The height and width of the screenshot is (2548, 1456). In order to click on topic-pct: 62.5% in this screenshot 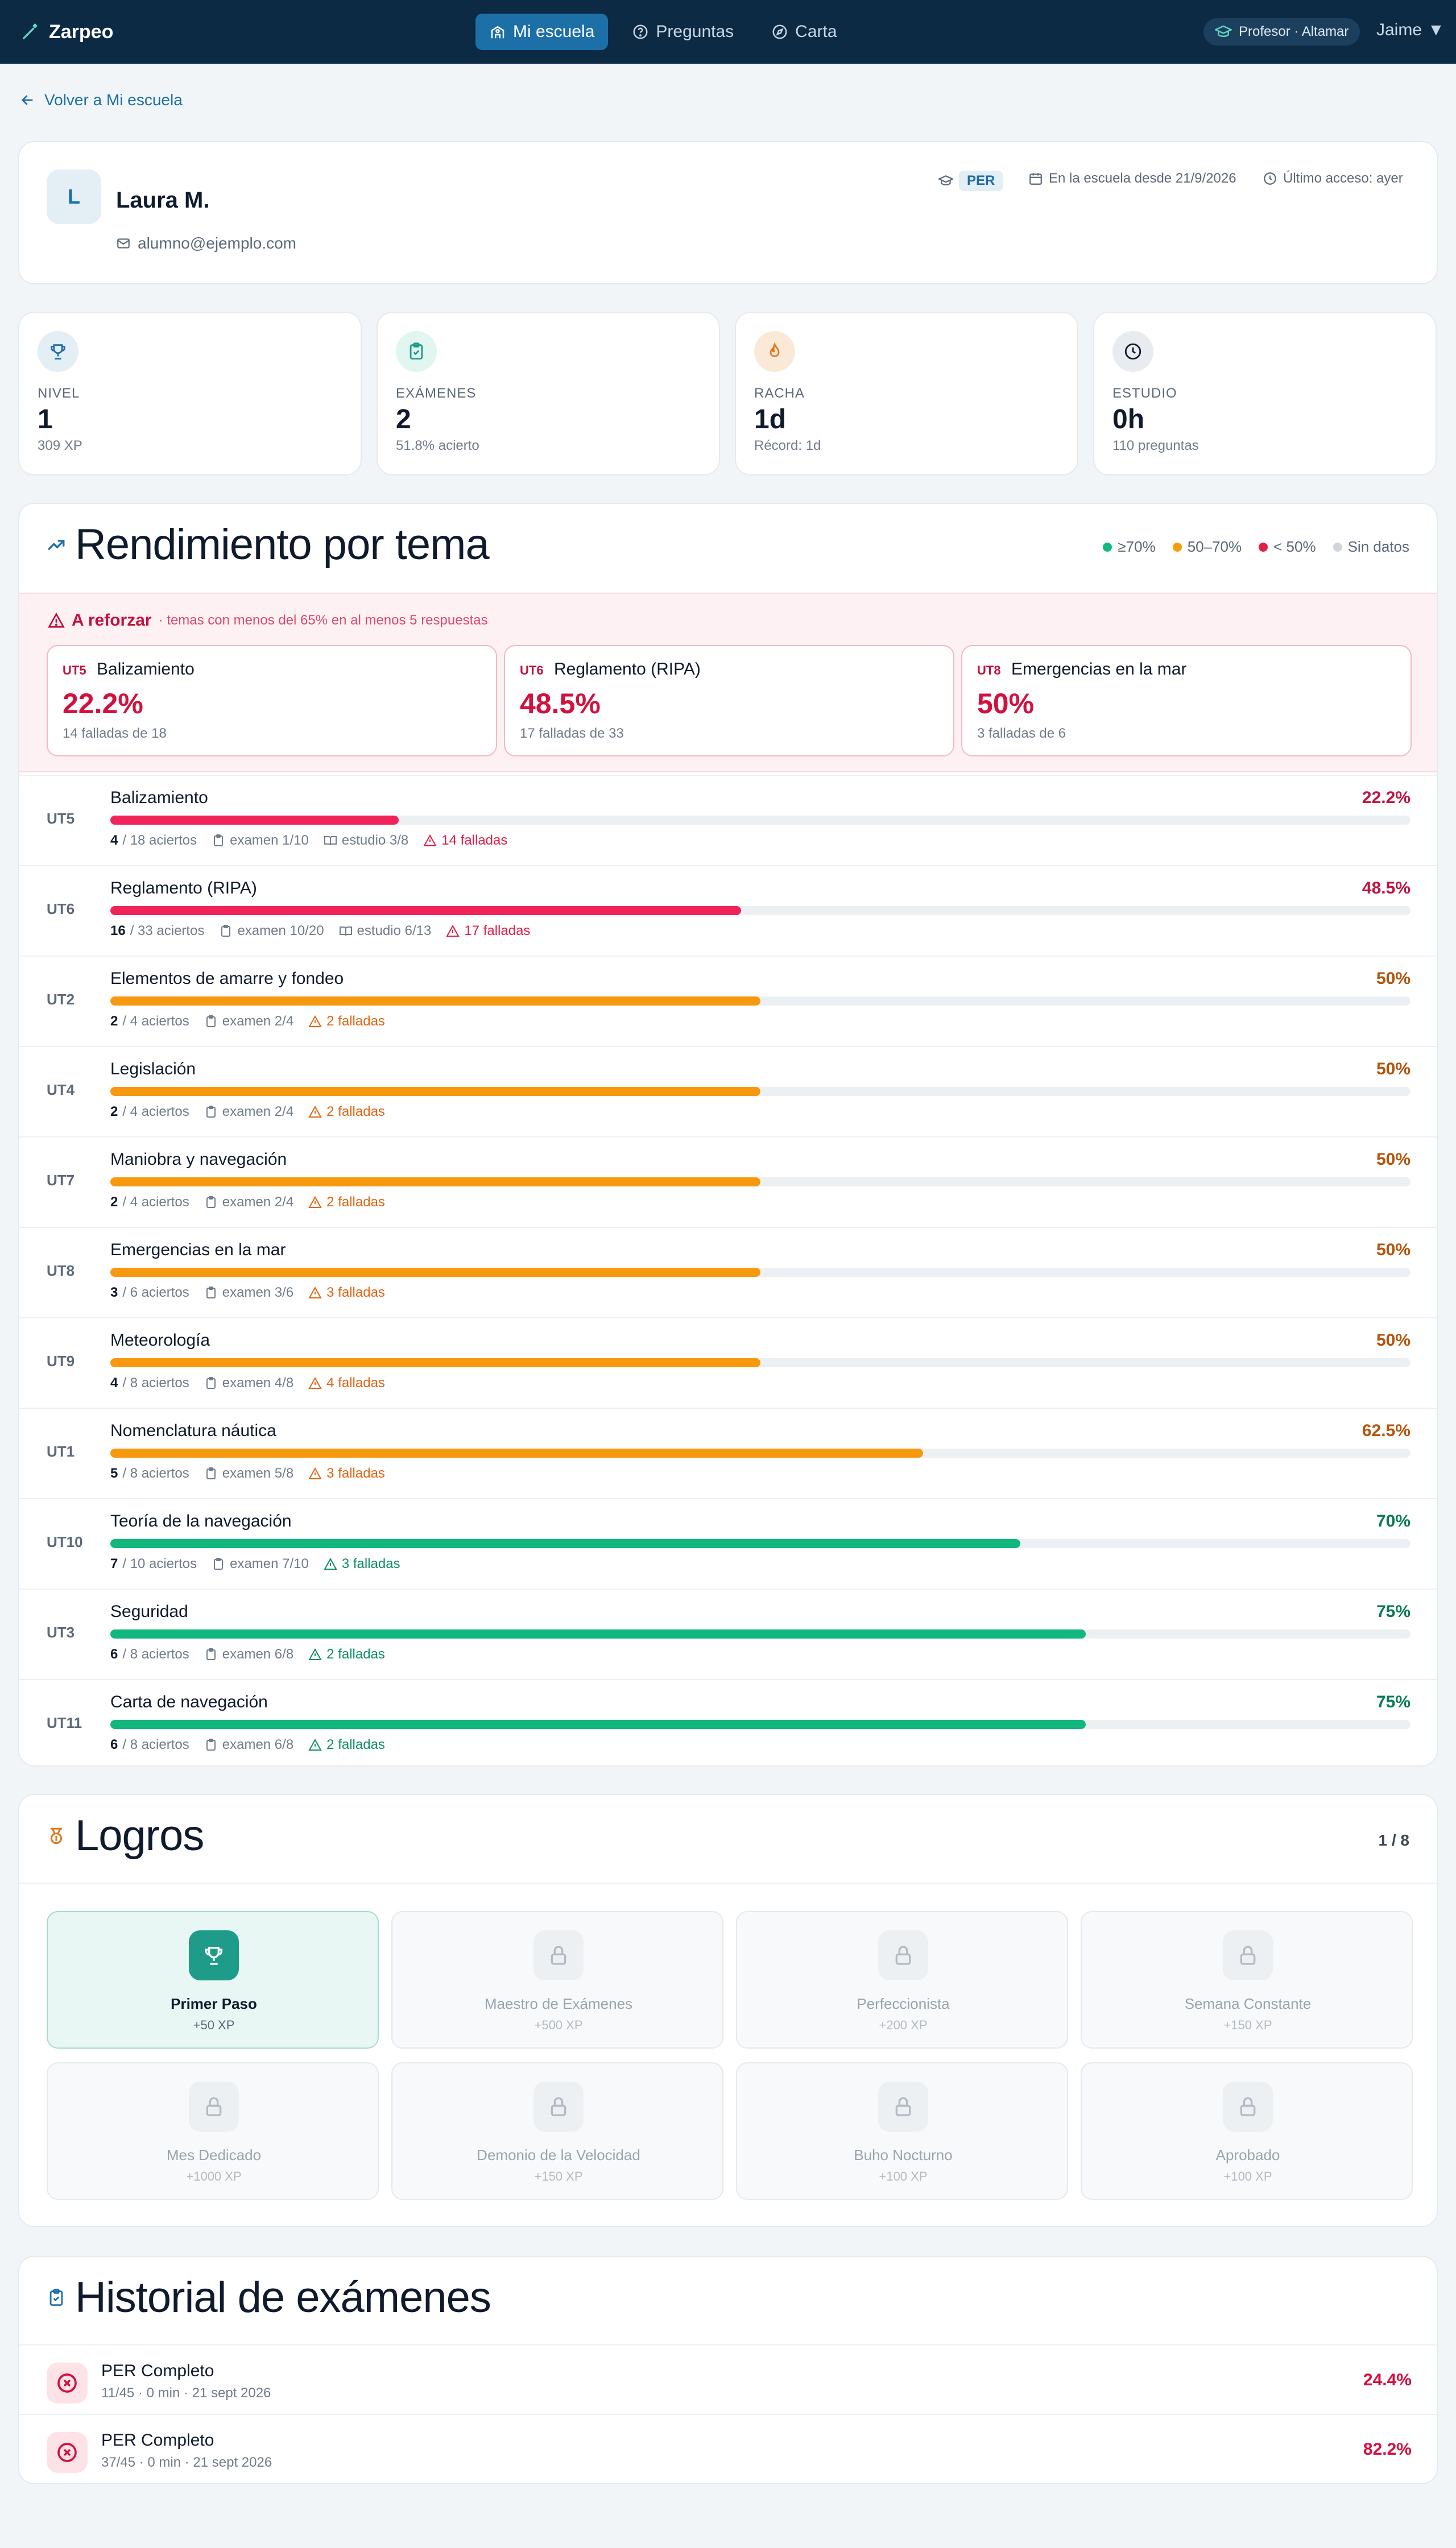, I will do `click(1386, 1430)`.